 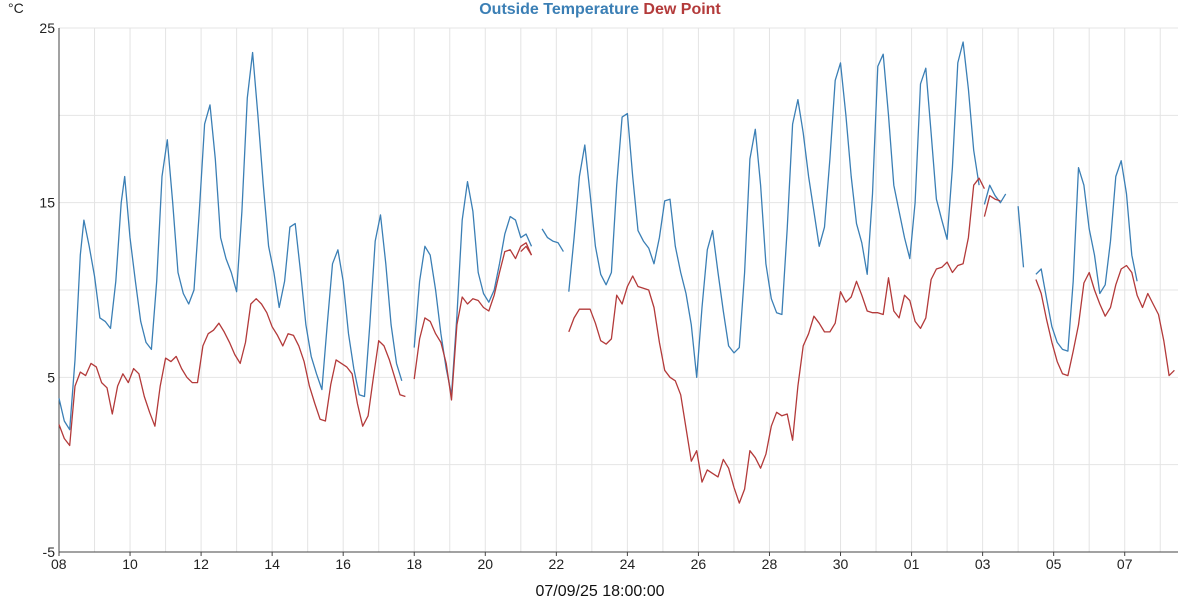 What do you see at coordinates (16, 8) in the screenshot?
I see `y-axis-unit: °C` at bounding box center [16, 8].